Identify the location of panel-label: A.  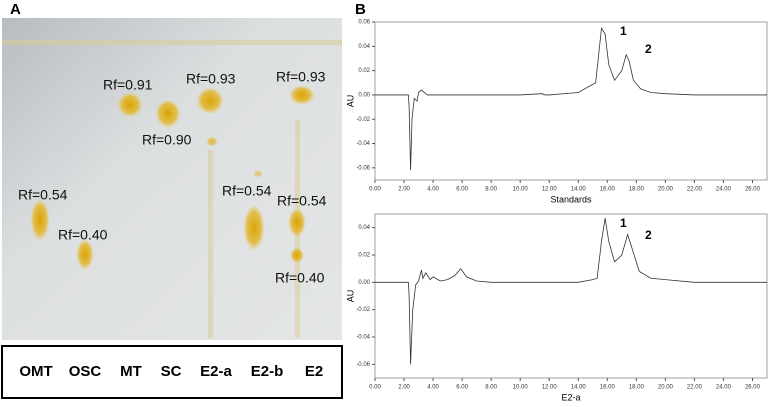
(15, 9).